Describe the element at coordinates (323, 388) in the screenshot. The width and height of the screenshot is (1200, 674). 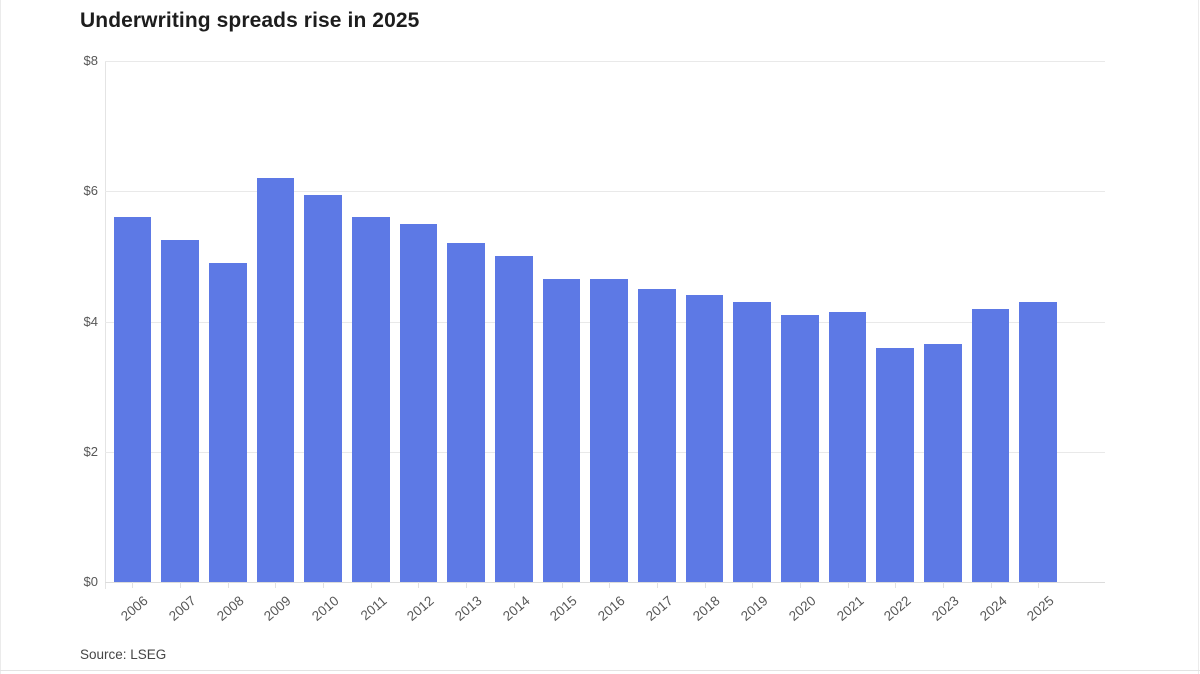
I see `bar-2010` at that location.